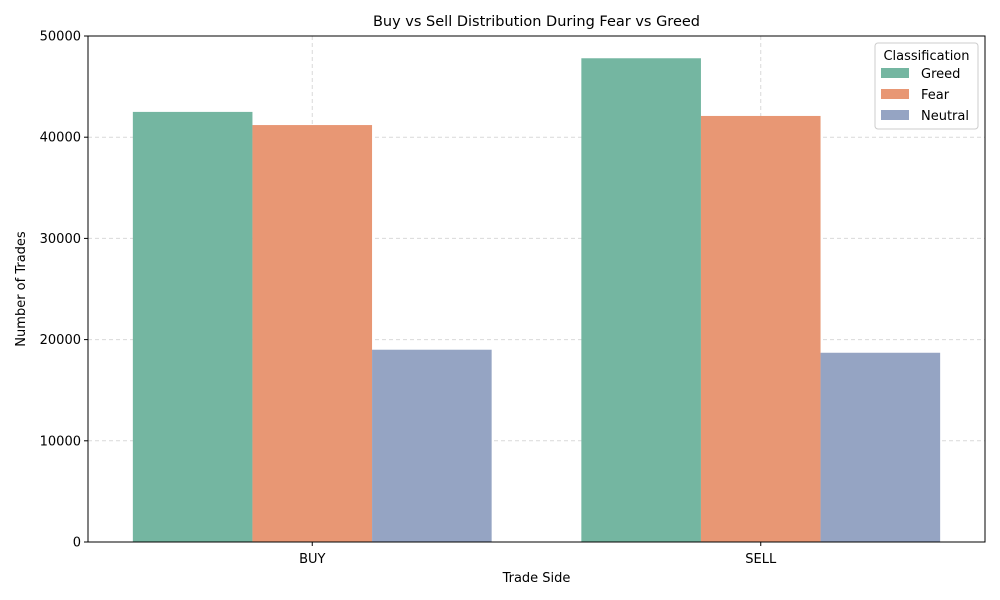 The height and width of the screenshot is (600, 1000). What do you see at coordinates (895, 73) in the screenshot?
I see `legend-swatch-greed` at bounding box center [895, 73].